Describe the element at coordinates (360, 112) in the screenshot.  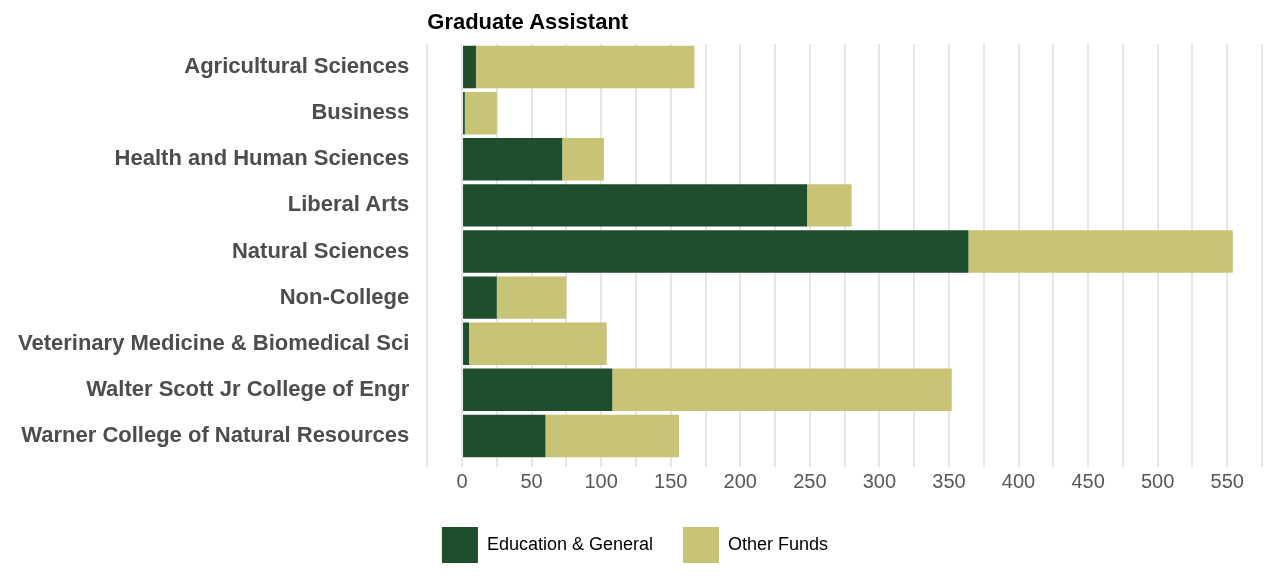
I see `y-tick-label: Business` at that location.